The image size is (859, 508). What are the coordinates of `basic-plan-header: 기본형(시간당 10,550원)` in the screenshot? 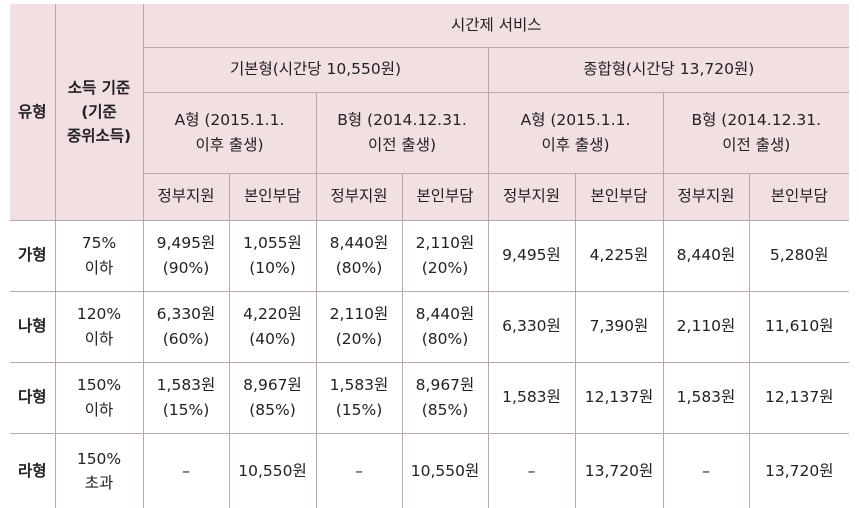 It's located at (316, 69).